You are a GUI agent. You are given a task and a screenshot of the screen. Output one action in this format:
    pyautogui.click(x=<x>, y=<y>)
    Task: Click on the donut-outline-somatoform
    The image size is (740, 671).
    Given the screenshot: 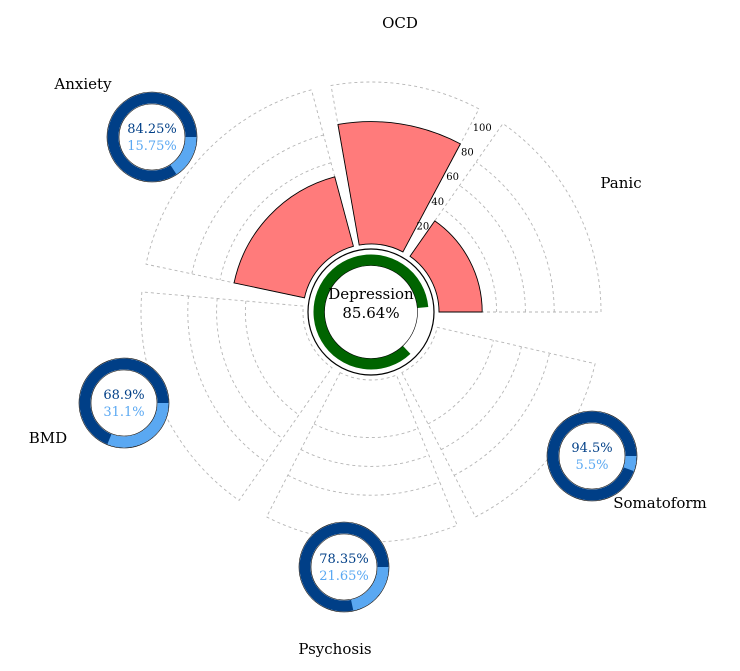 What is the action you would take?
    pyautogui.click(x=592, y=456)
    